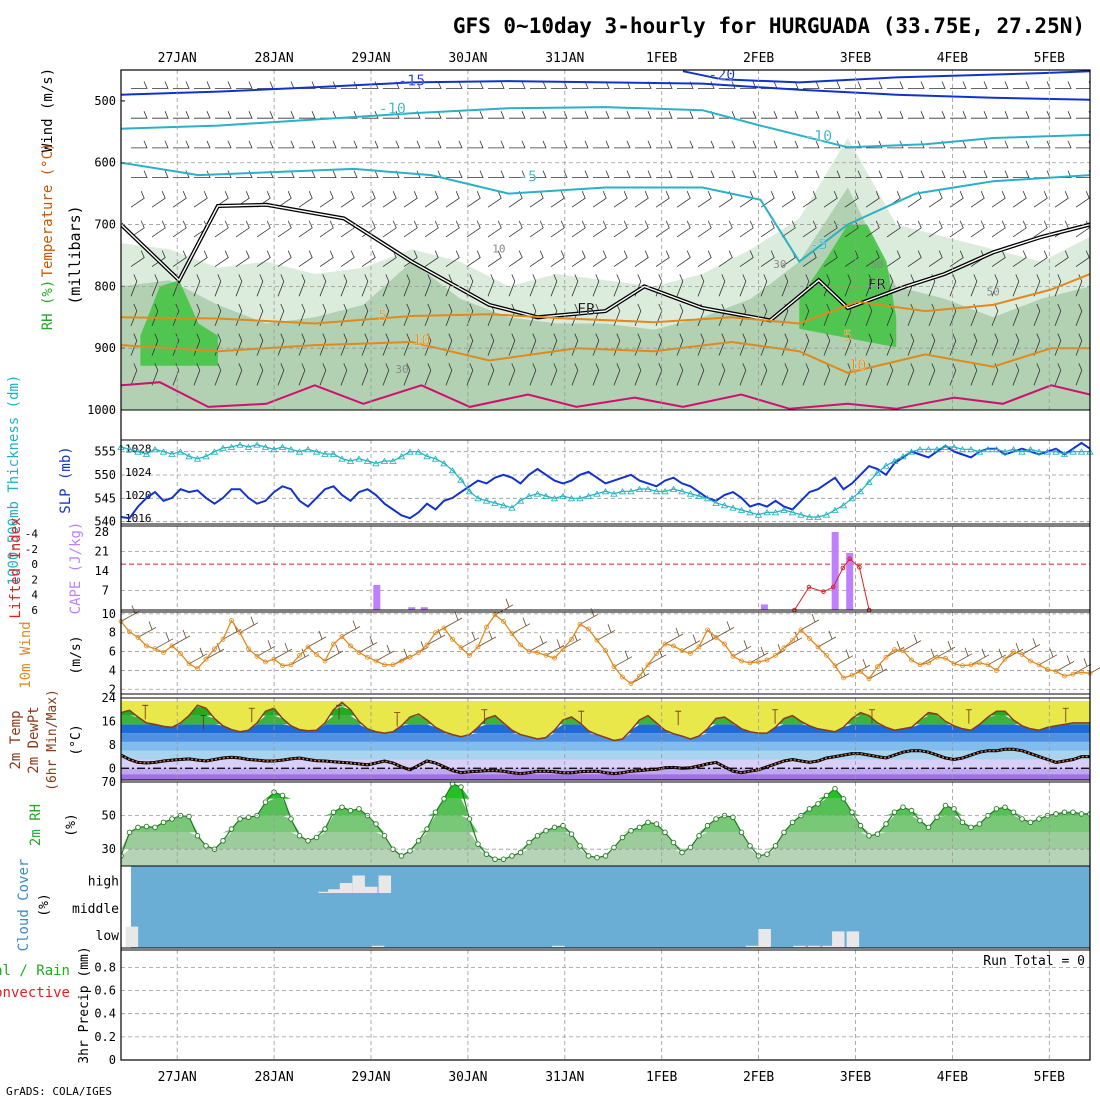 This screenshot has width=1100, height=1100. What do you see at coordinates (828, 946) in the screenshot?
I see `cloud-bar-low` at bounding box center [828, 946].